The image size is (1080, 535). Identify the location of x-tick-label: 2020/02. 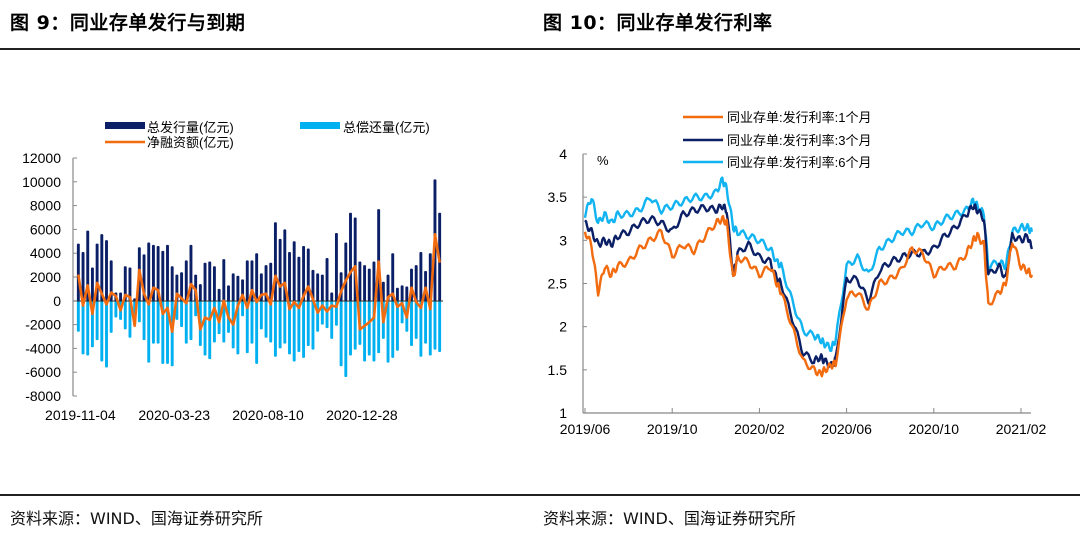
(759, 429).